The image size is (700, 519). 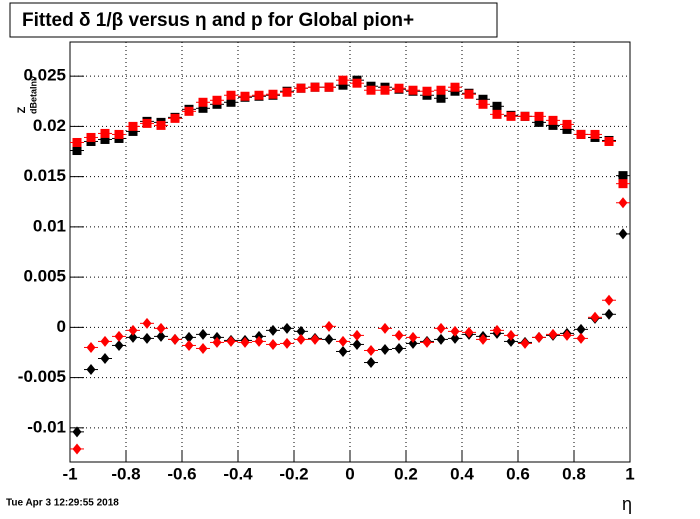 What do you see at coordinates (253, 20) in the screenshot?
I see `title-box` at bounding box center [253, 20].